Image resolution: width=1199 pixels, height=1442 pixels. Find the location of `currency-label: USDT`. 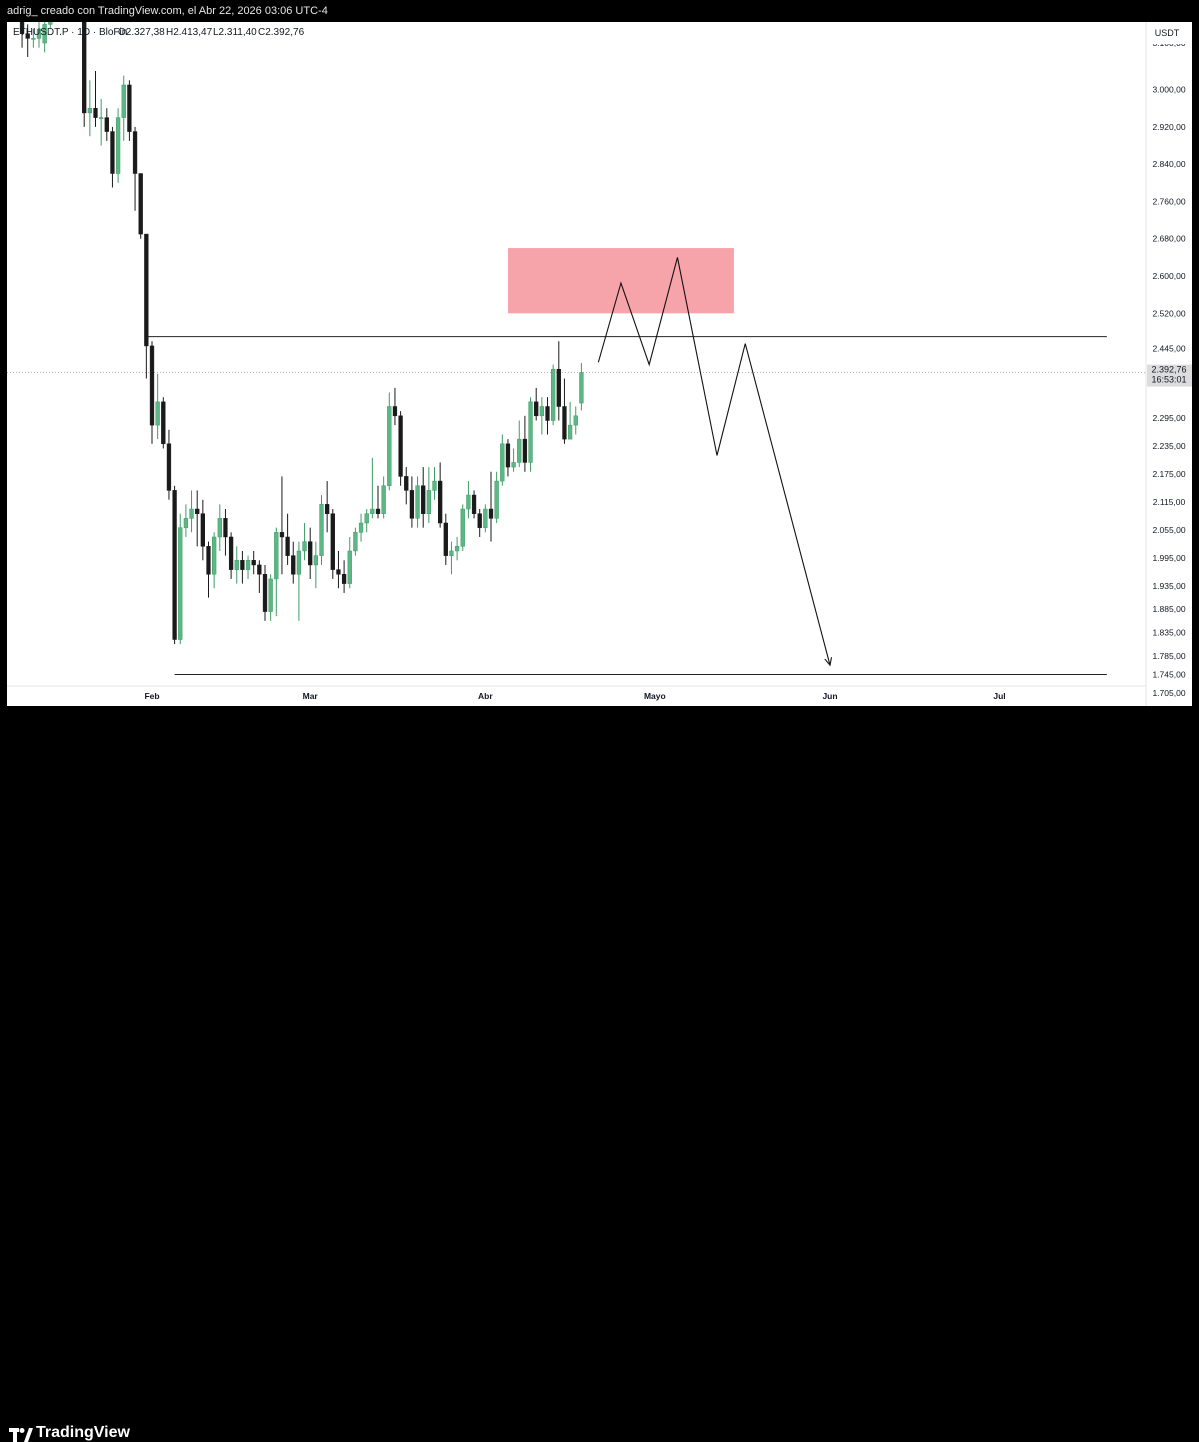

currency-label: USDT is located at coordinates (1167, 33).